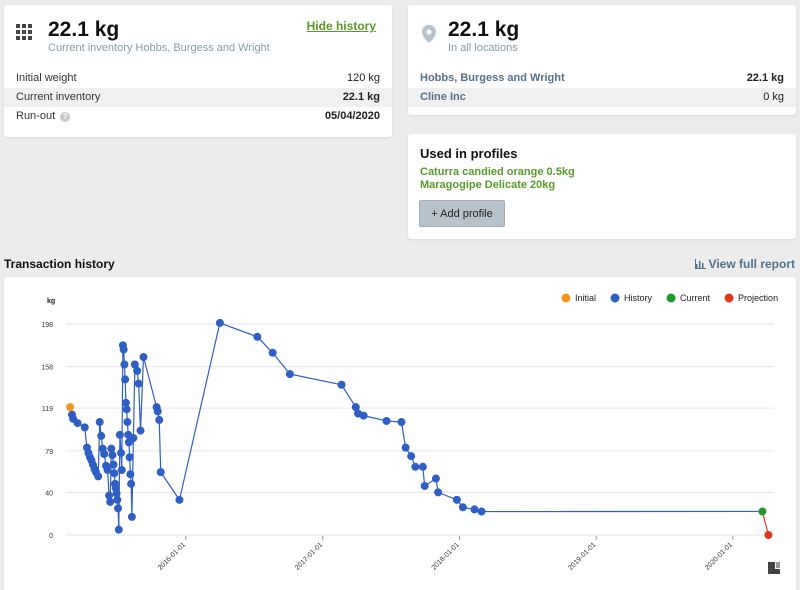  What do you see at coordinates (446, 556) in the screenshot?
I see `x-tick-label: 2018-01-01` at bounding box center [446, 556].